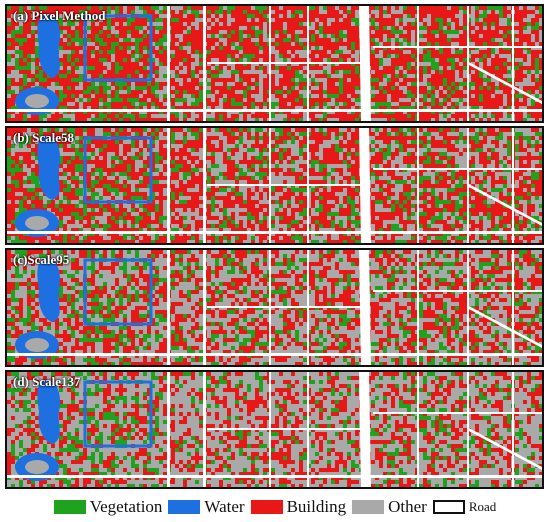 The height and width of the screenshot is (522, 550). I want to click on legend-item-road: Road, so click(464, 507).